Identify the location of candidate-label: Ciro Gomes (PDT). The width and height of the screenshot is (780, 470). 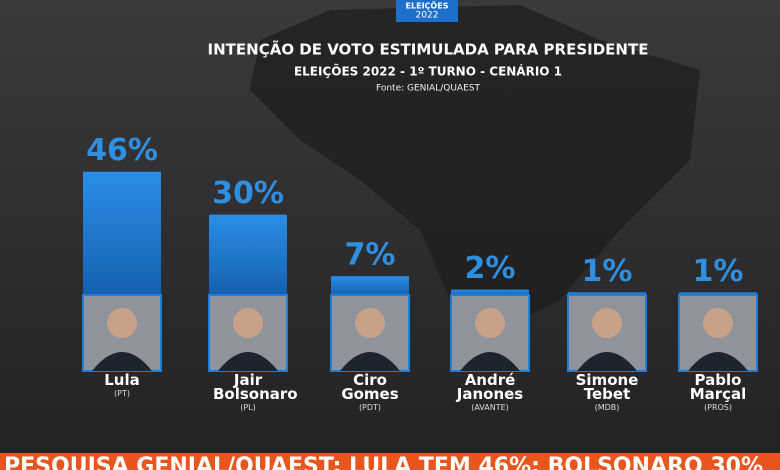
(370, 394).